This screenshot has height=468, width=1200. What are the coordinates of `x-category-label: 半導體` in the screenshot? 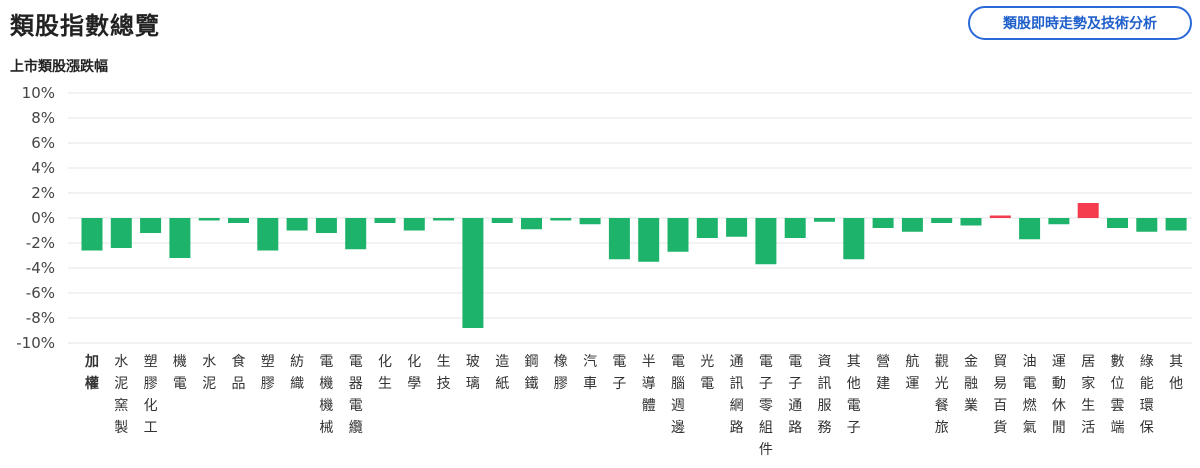 It's located at (649, 384).